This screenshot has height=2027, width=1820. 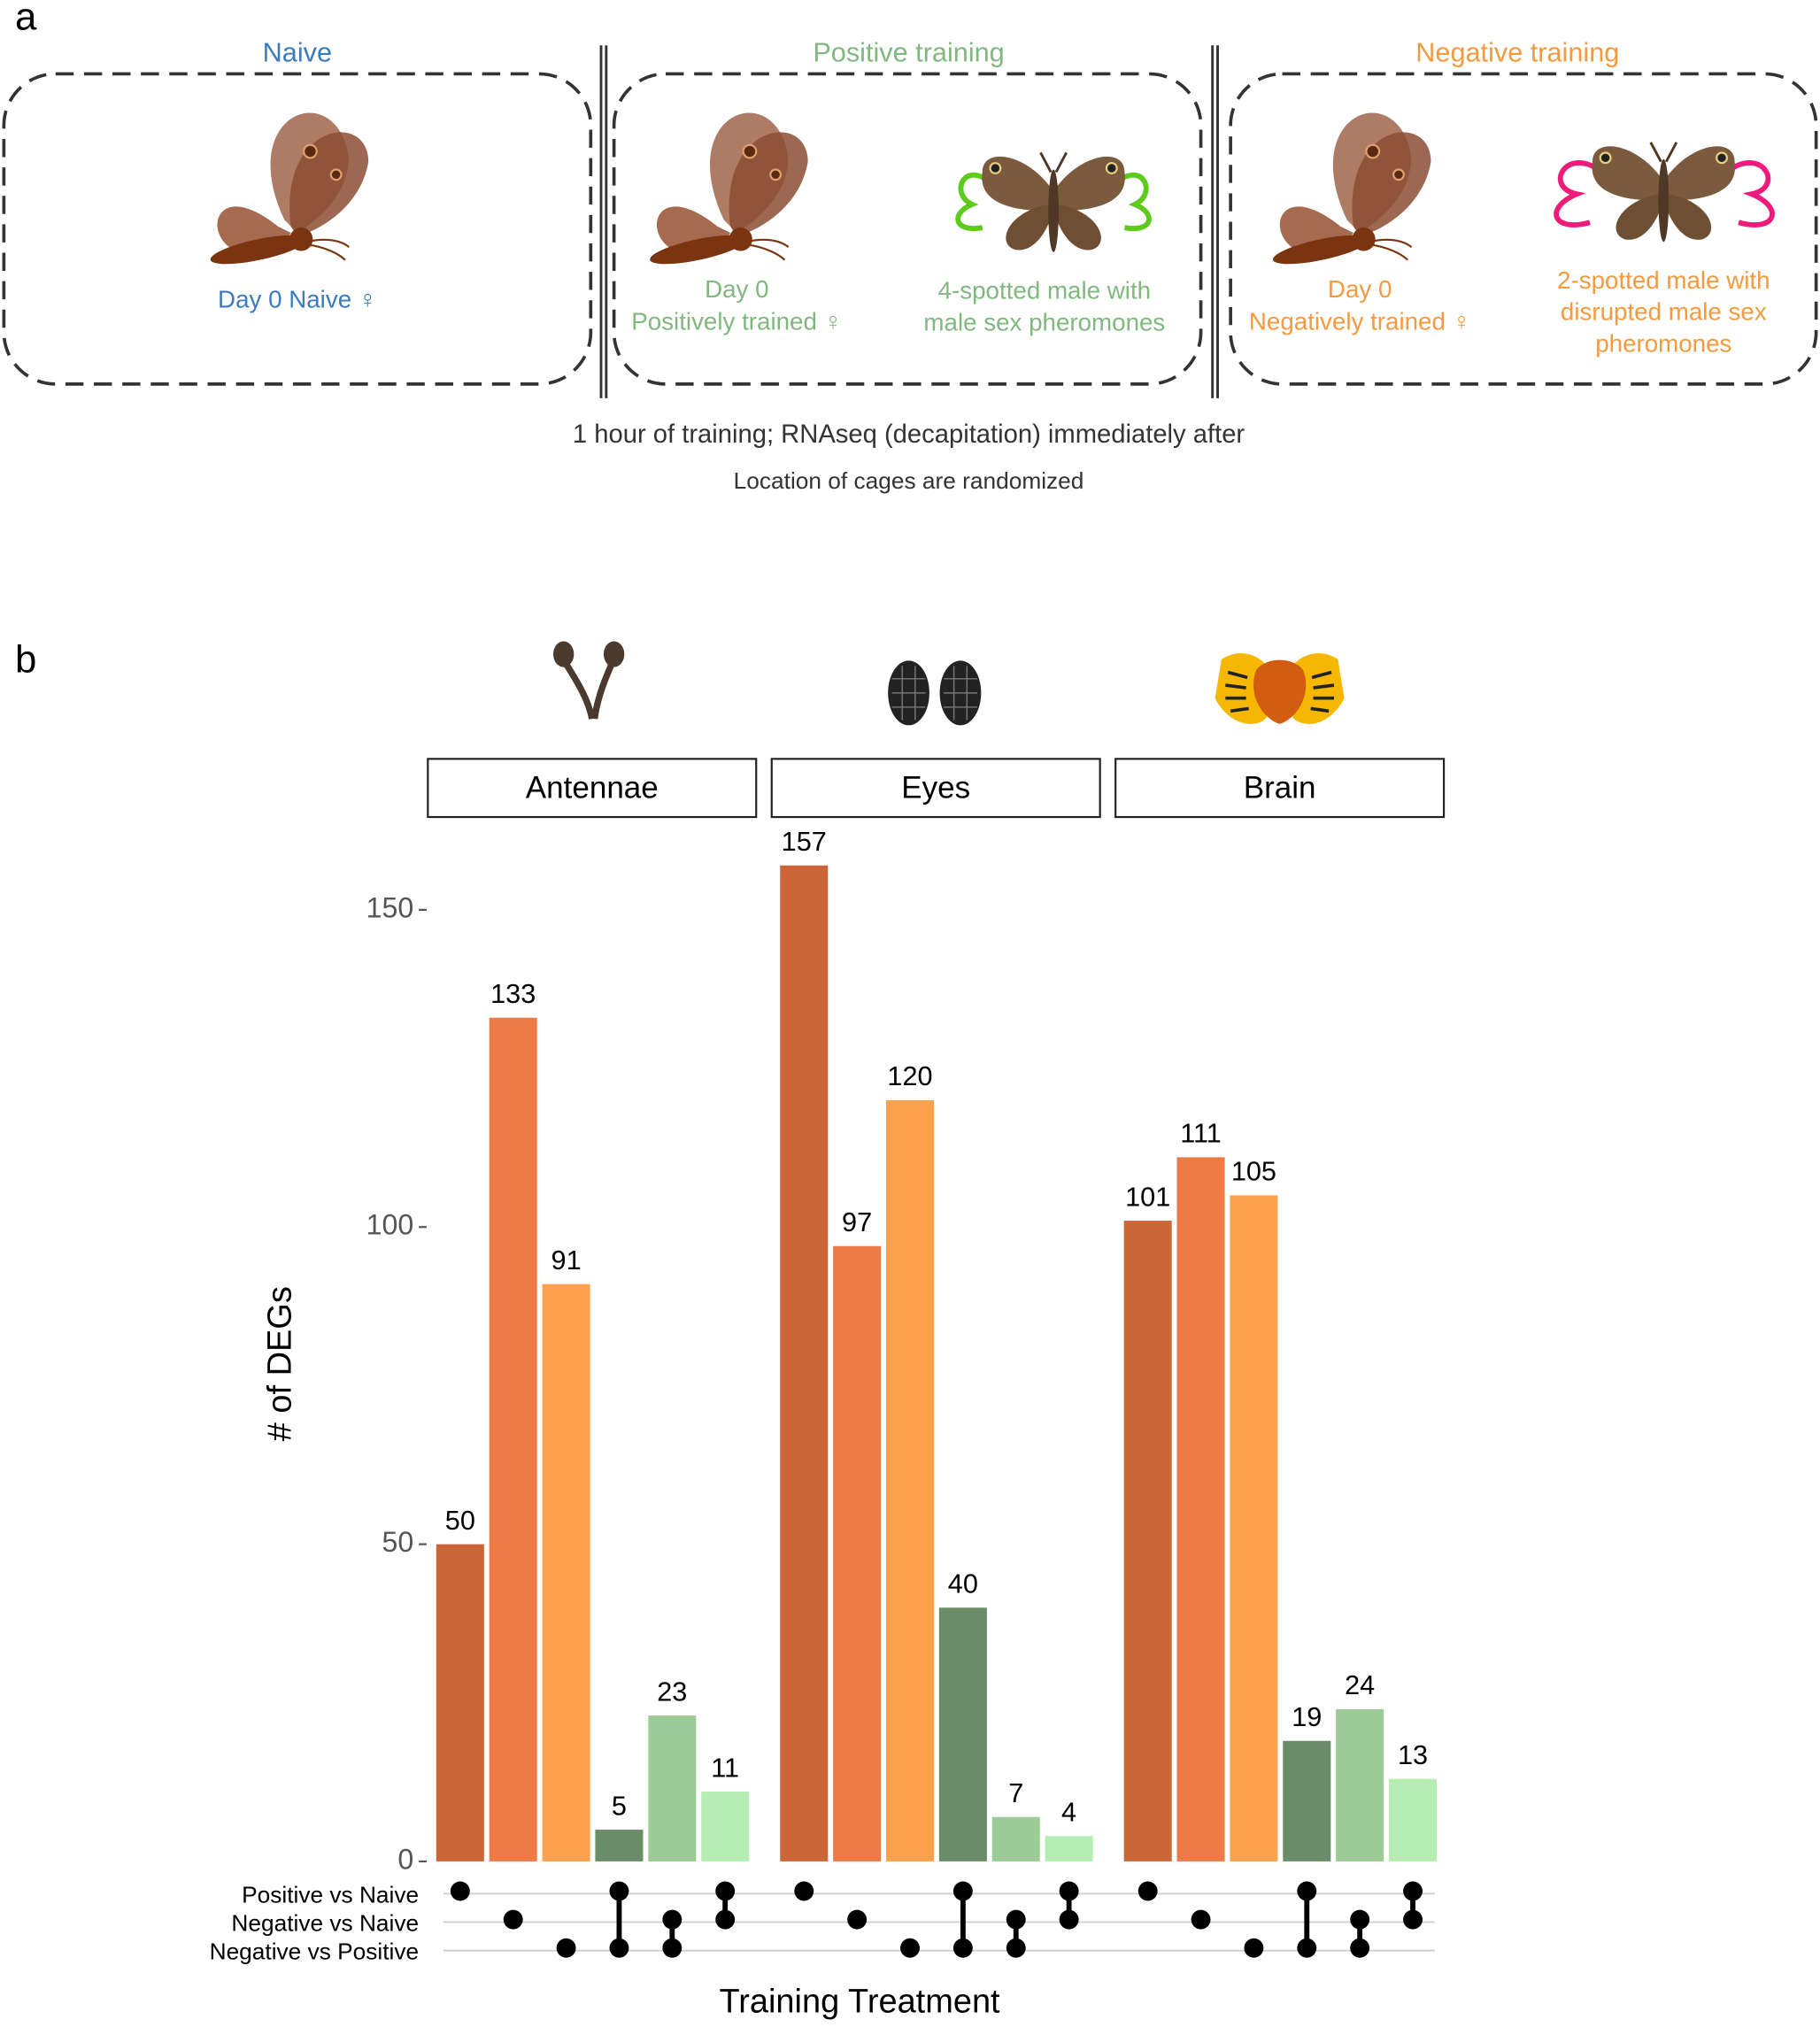 What do you see at coordinates (935, 693) in the screenshot?
I see `eyes-icon` at bounding box center [935, 693].